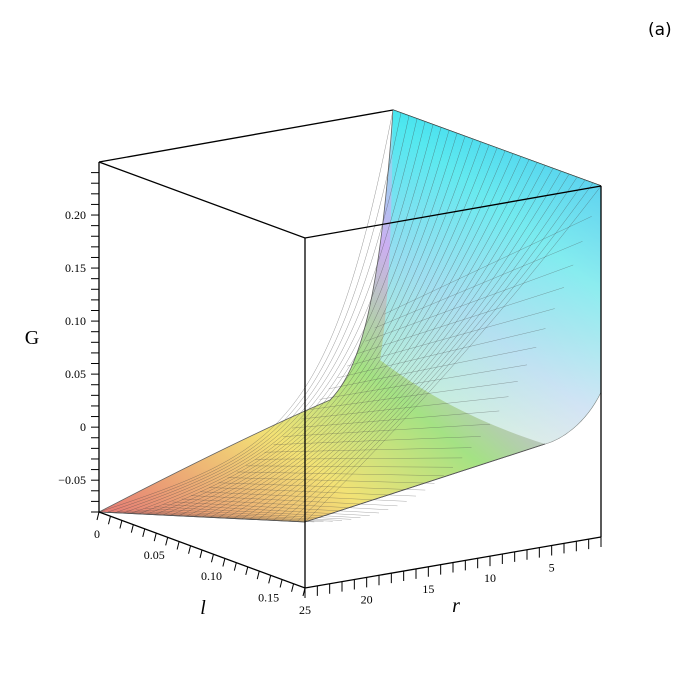 The height and width of the screenshot is (700, 700). Describe the element at coordinates (305, 610) in the screenshot. I see `r-tick-label: 25` at that location.